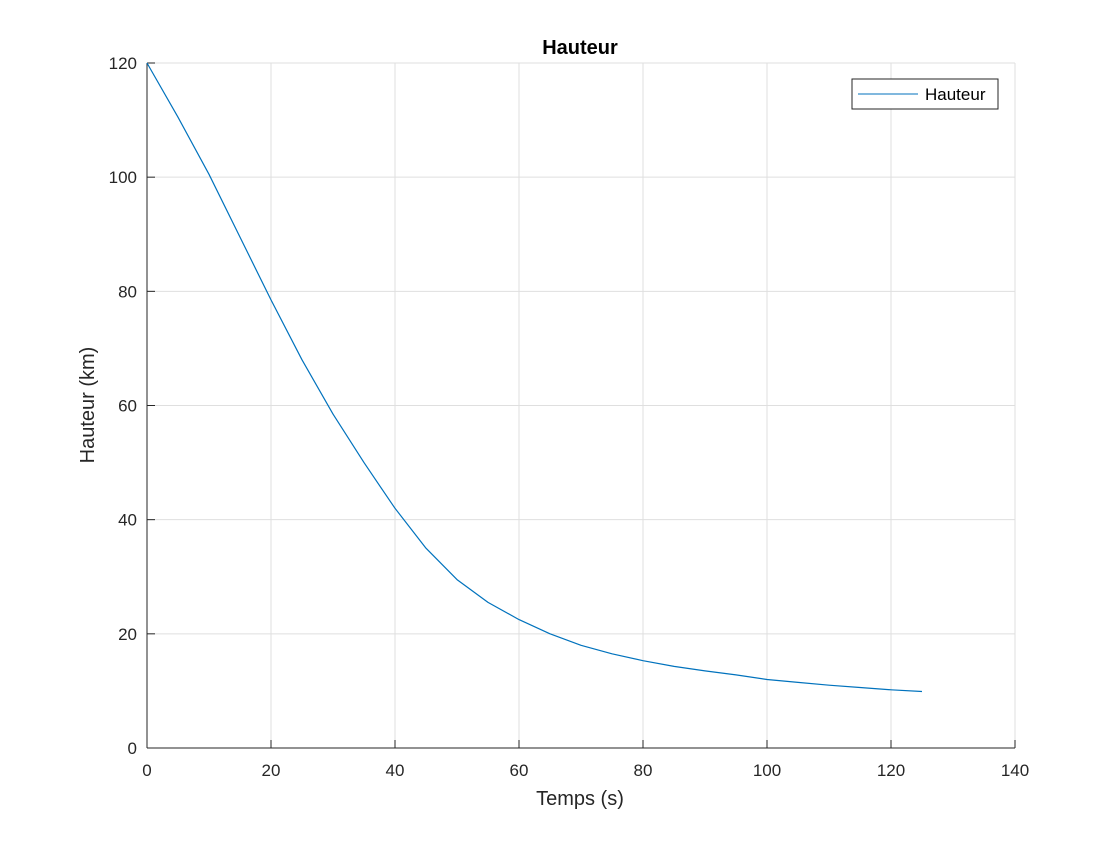 The width and height of the screenshot is (1120, 845). Describe the element at coordinates (123, 63) in the screenshot. I see `y-tick-label: 120` at that location.